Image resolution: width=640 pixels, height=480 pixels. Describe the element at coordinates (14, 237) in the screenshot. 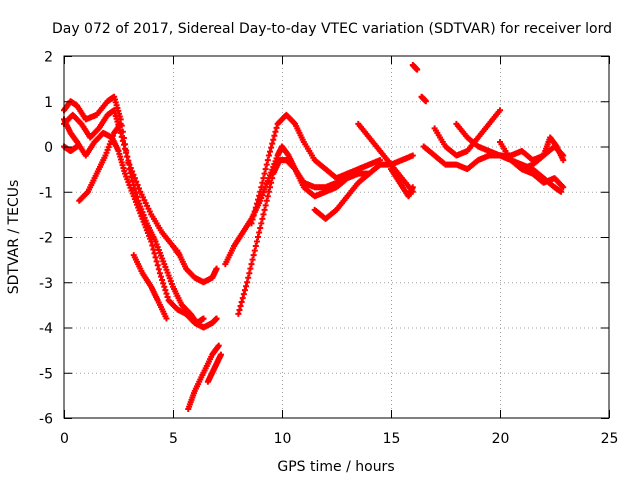

I see `y-axis-label: SDTVAR / TECUs` at that location.